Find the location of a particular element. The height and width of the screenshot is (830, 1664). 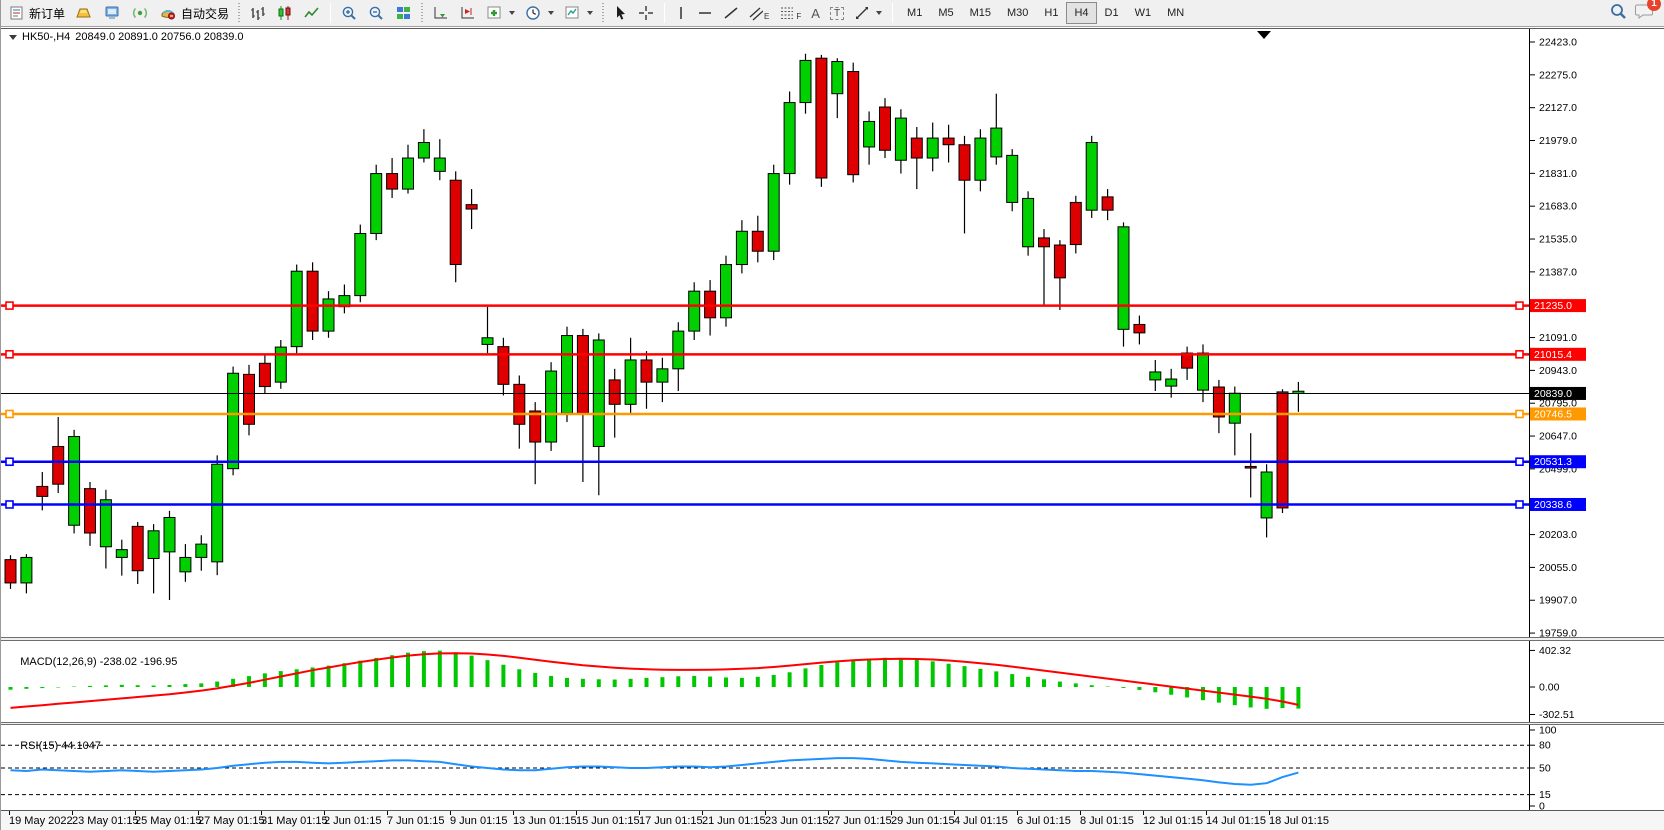

text-tool-icon: A is located at coordinates (815, 13).